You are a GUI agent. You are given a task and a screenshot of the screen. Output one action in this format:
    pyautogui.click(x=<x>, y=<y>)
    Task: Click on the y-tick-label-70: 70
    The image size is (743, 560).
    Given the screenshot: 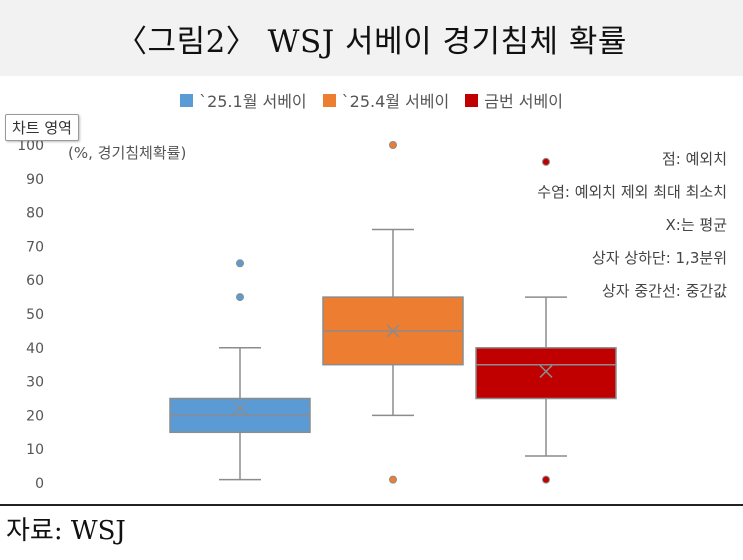 What is the action you would take?
    pyautogui.click(x=35, y=247)
    